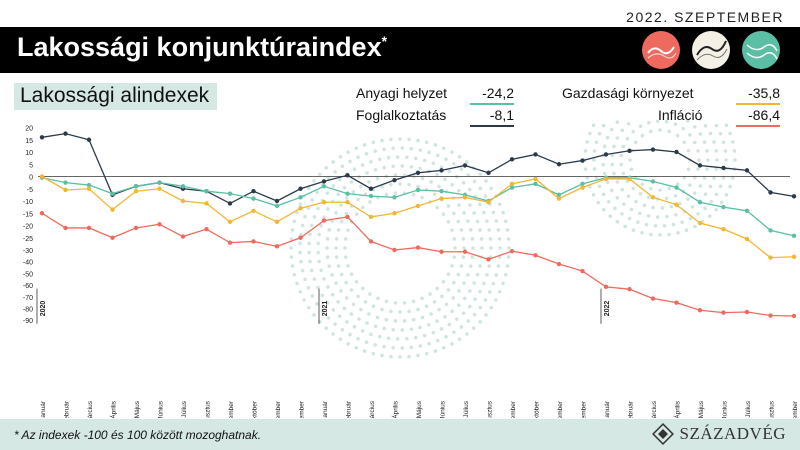  I want to click on y-tick-label: 15, so click(29, 141).